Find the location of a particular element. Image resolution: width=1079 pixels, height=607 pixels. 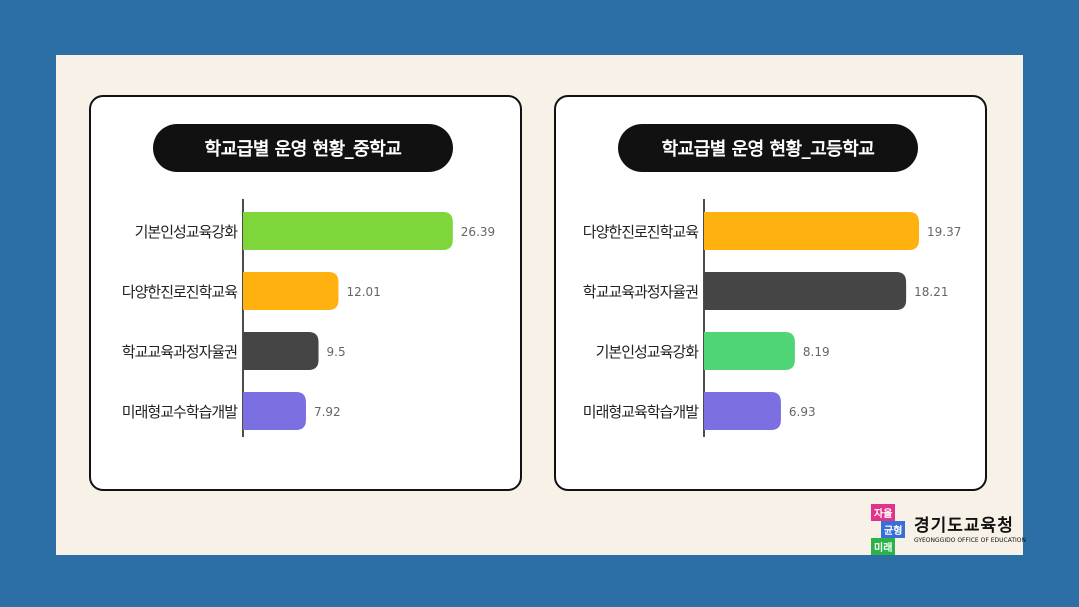

value-label: 26.39 is located at coordinates (478, 232).